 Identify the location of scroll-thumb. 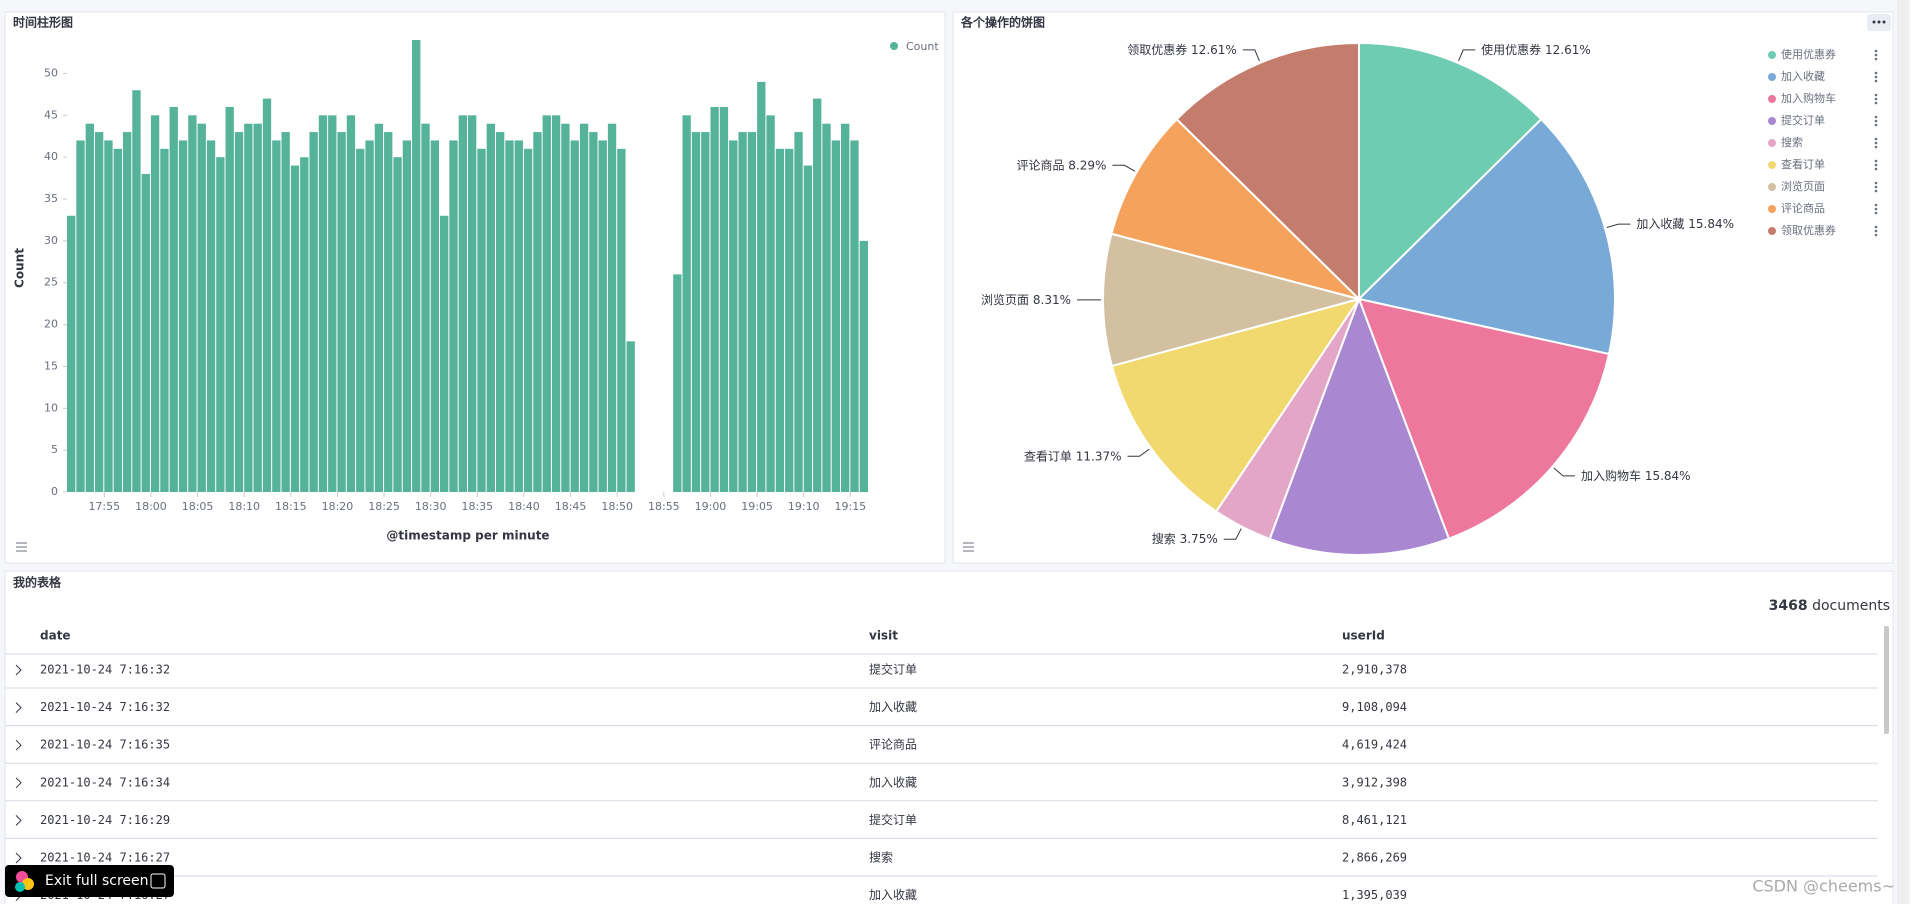
(1886, 680).